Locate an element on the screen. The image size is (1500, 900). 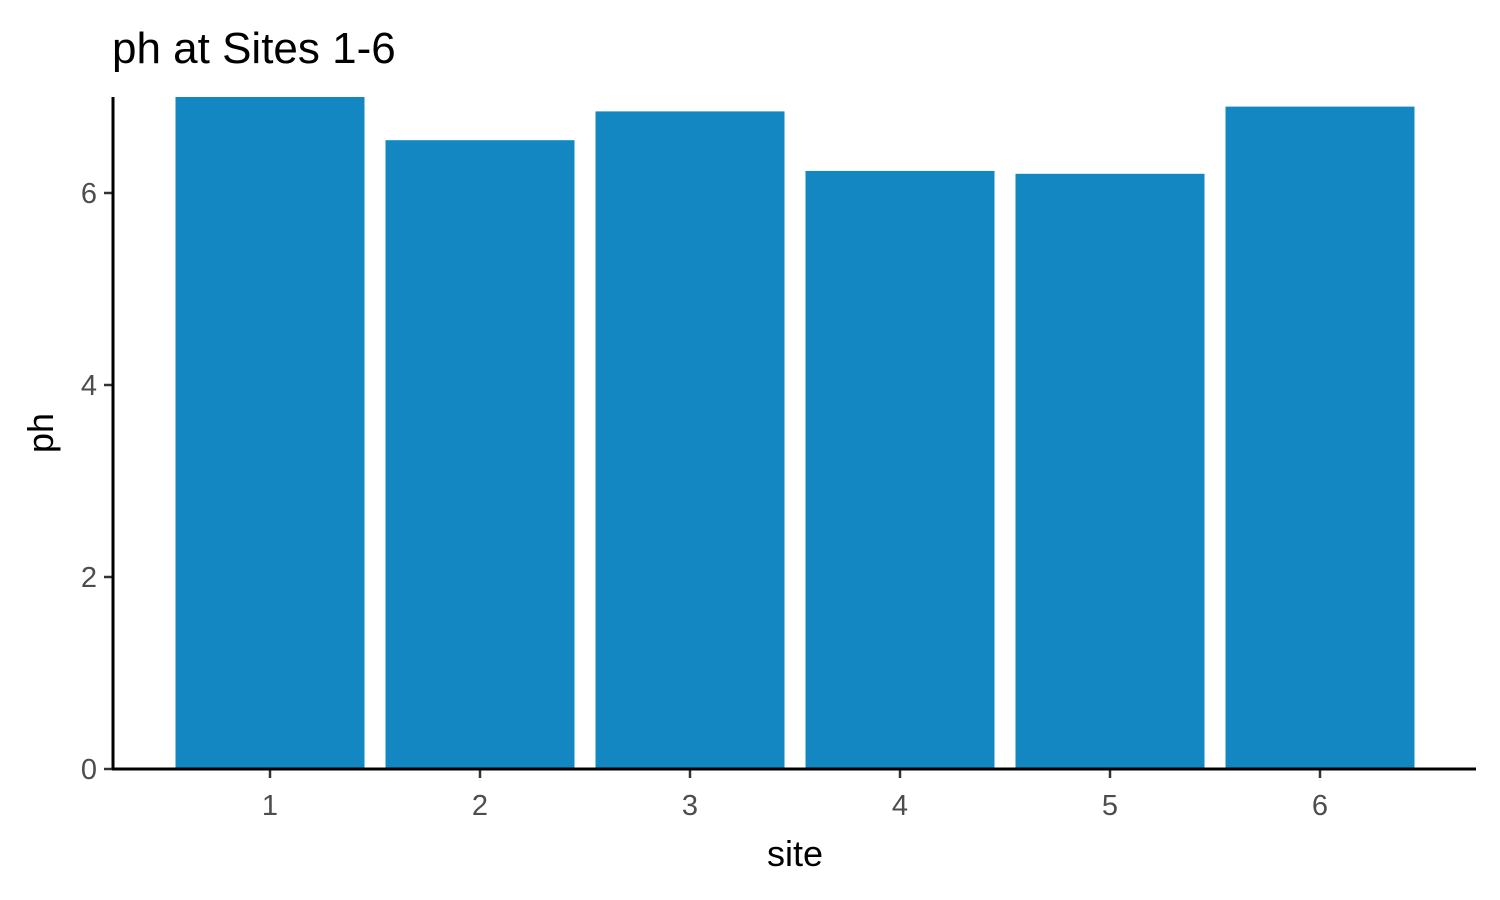
y-tick-label: 4 is located at coordinates (89, 386).